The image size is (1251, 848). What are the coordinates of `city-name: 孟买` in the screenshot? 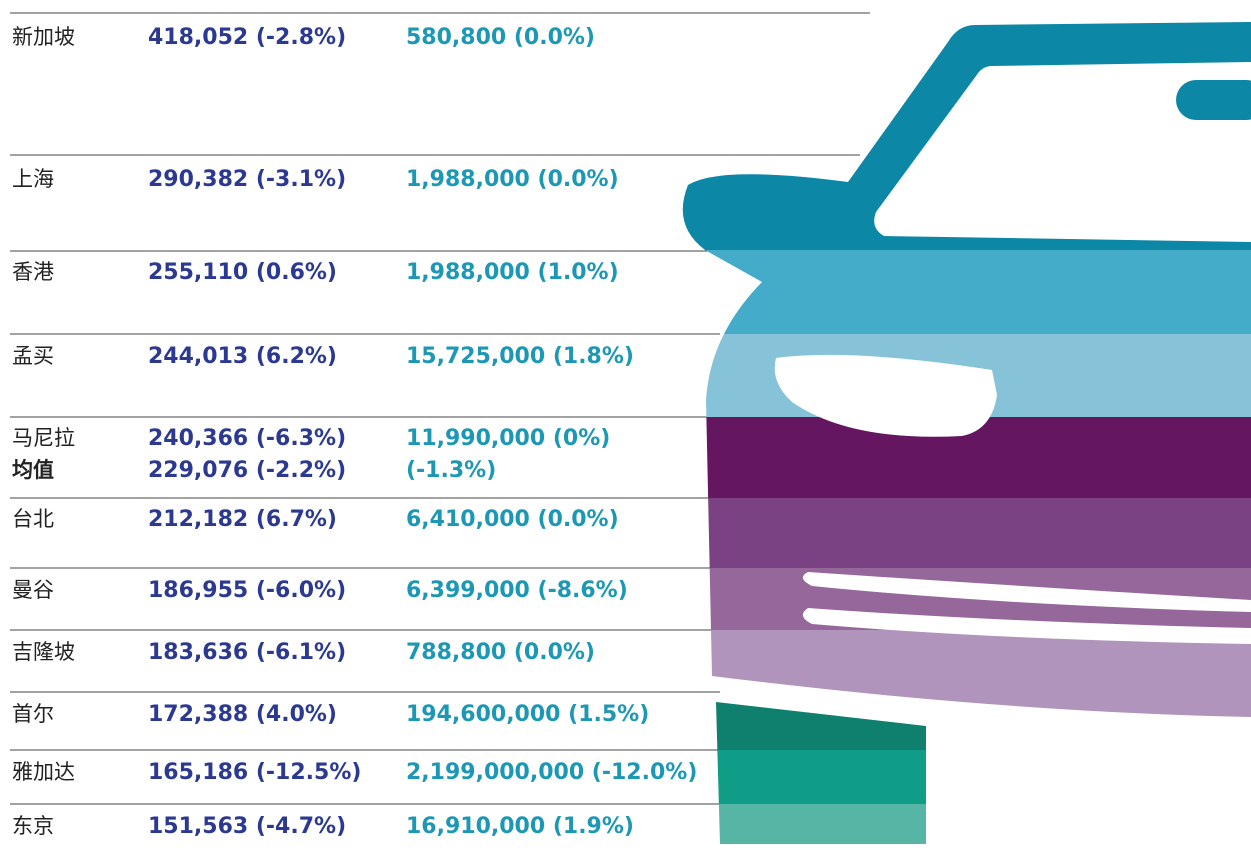 It's located at (33, 356).